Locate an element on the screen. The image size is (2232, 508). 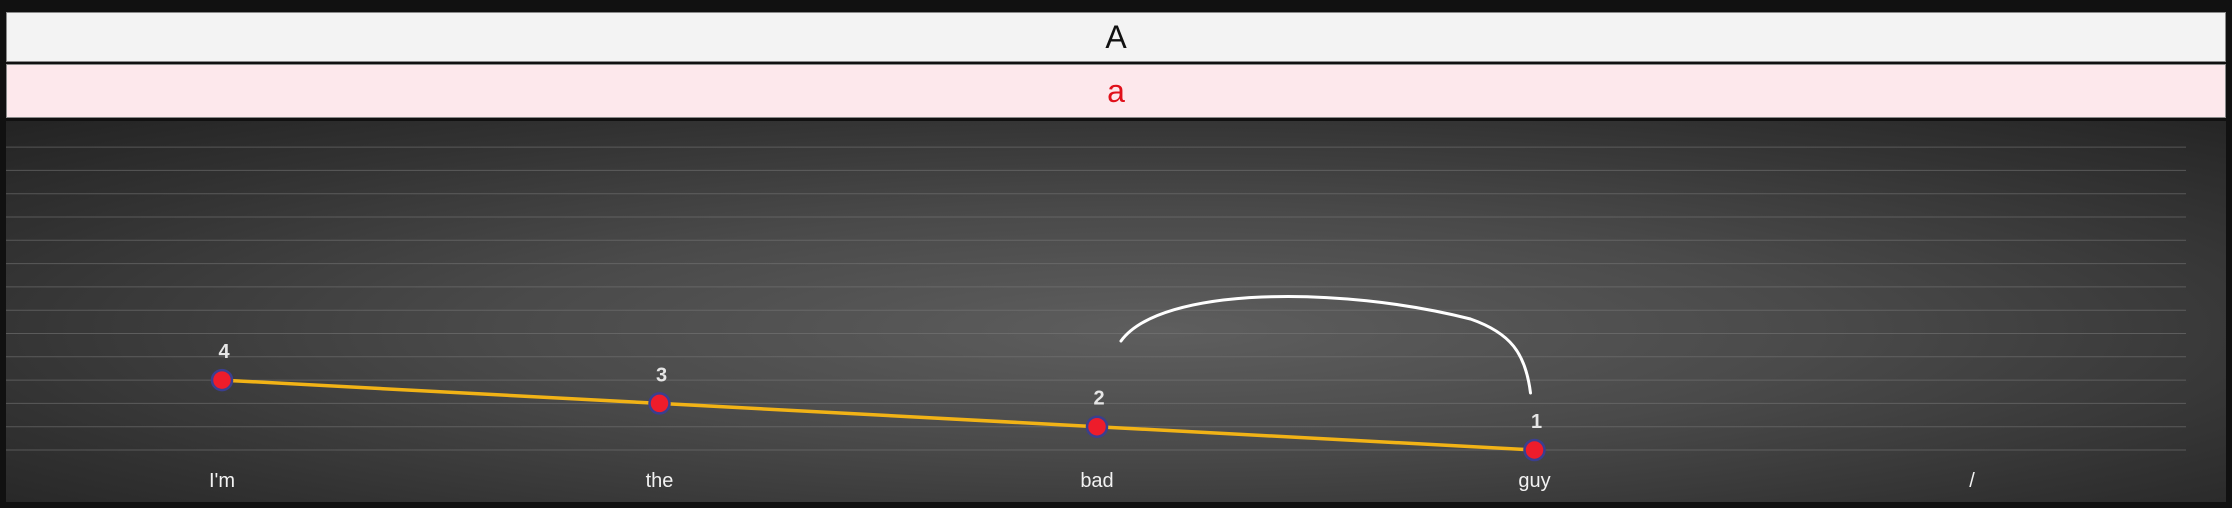
word-labels-group: I'm the bad guy / is located at coordinates (1092, 481).